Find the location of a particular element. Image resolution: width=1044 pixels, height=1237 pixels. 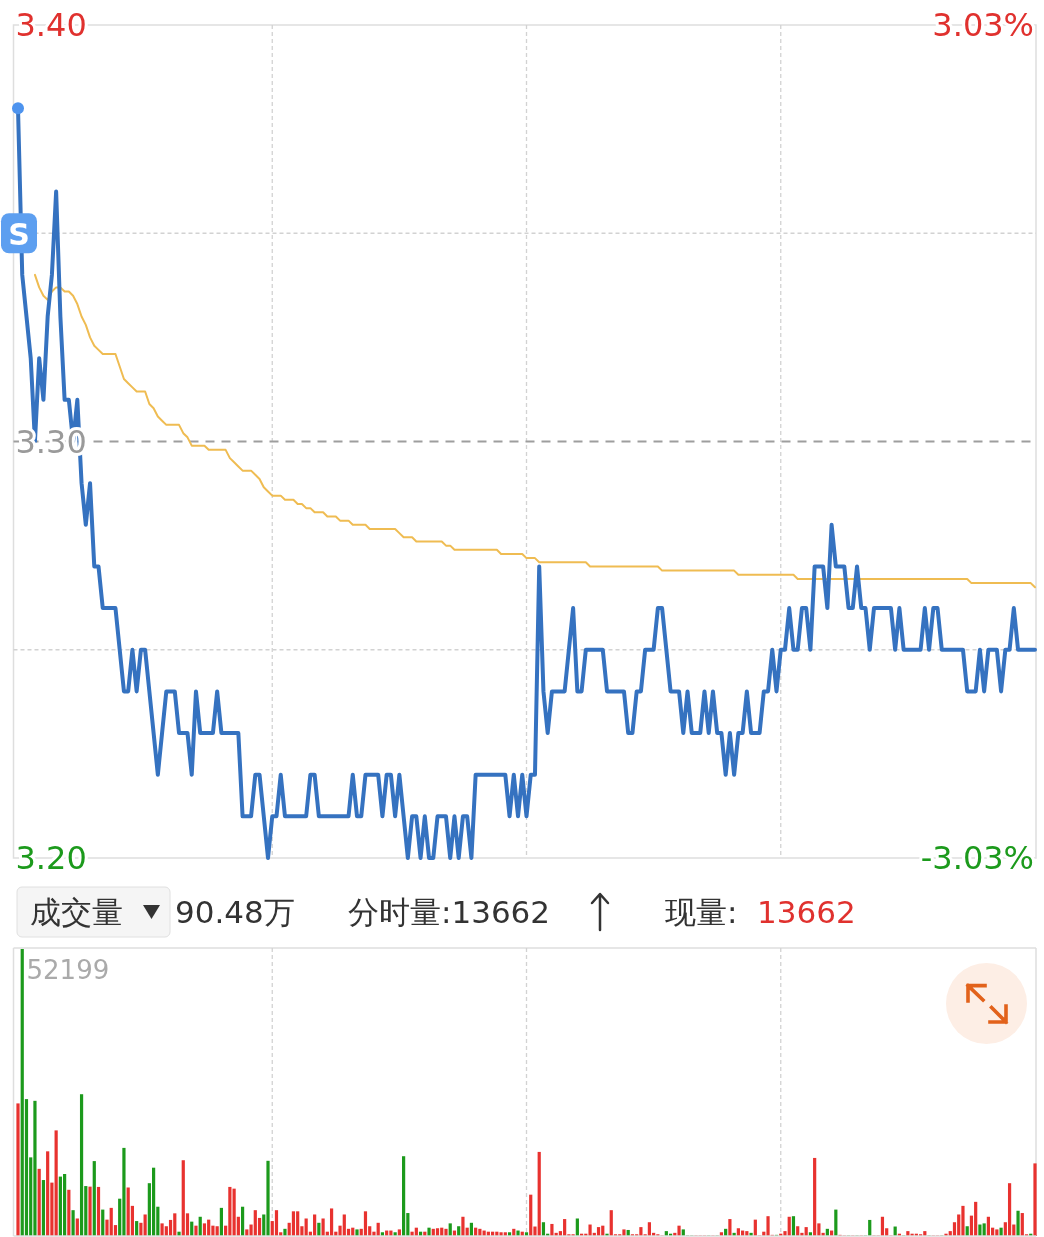

annotation: 52199 is located at coordinates (68, 970).